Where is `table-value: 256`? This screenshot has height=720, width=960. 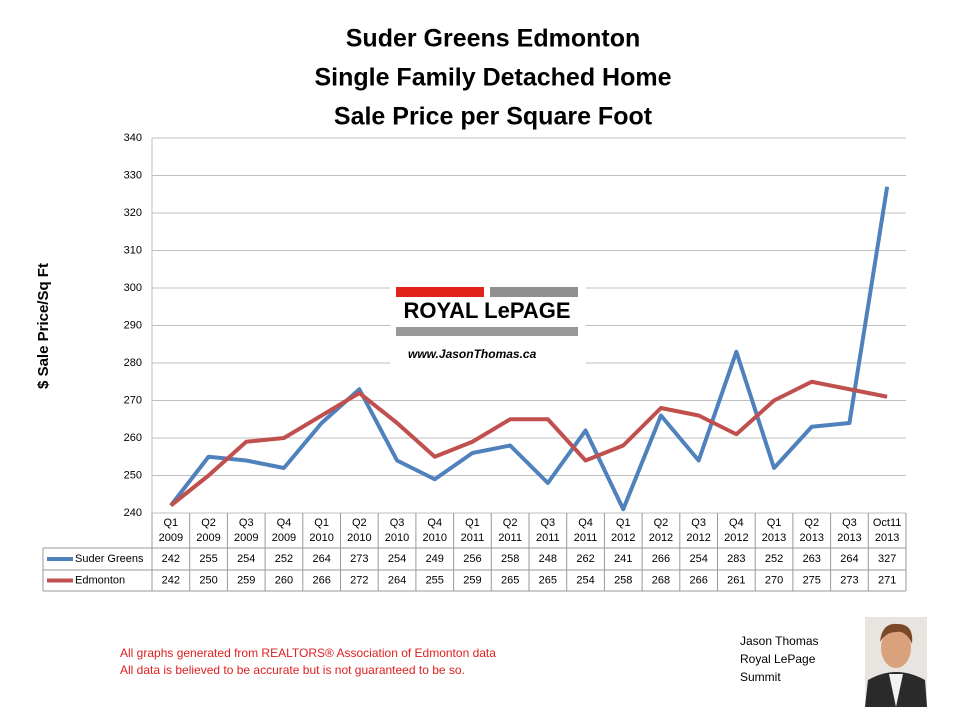 table-value: 256 is located at coordinates (472, 559).